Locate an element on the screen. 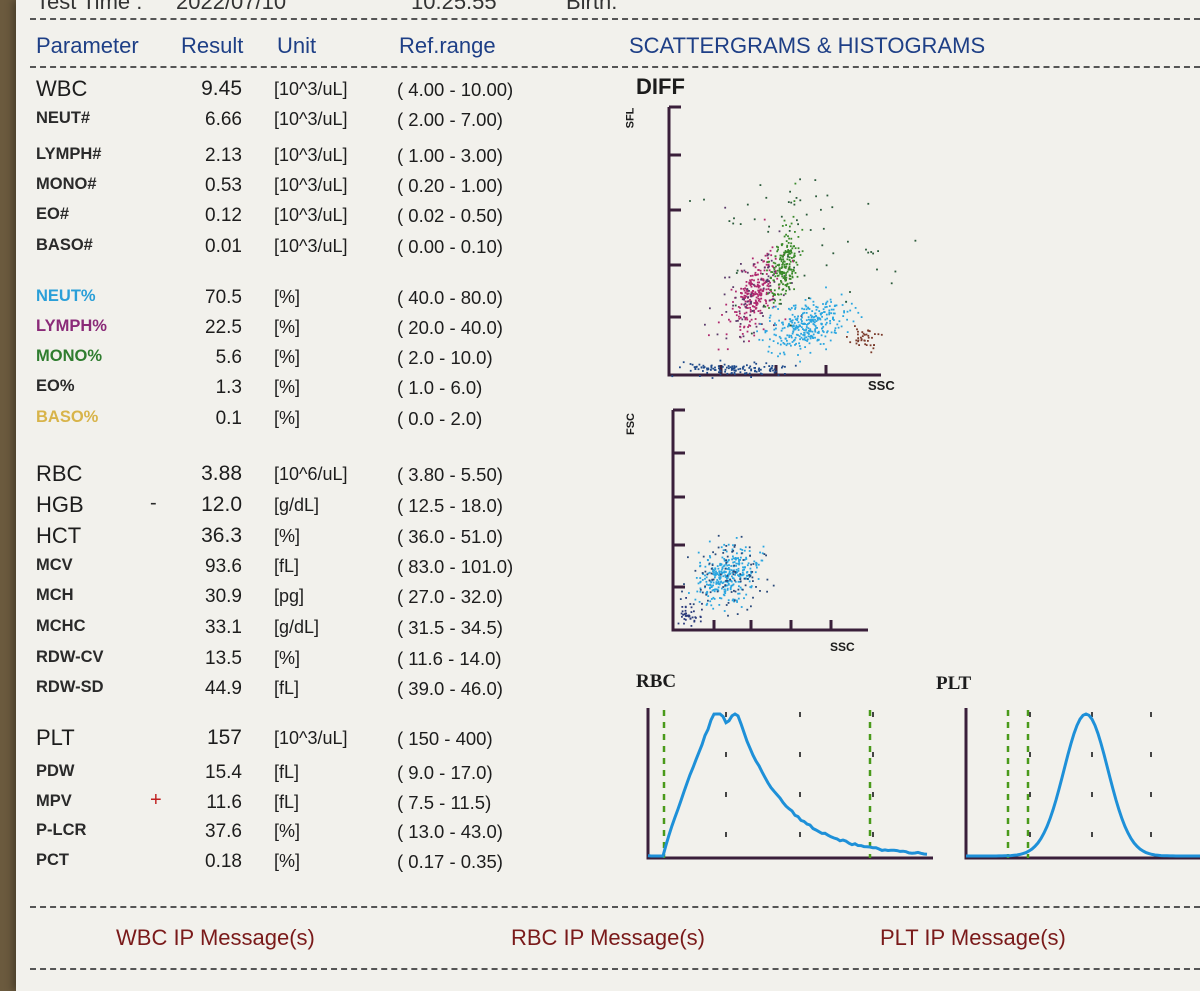 The width and height of the screenshot is (1200, 991). fsc-axes is located at coordinates (769, 521).